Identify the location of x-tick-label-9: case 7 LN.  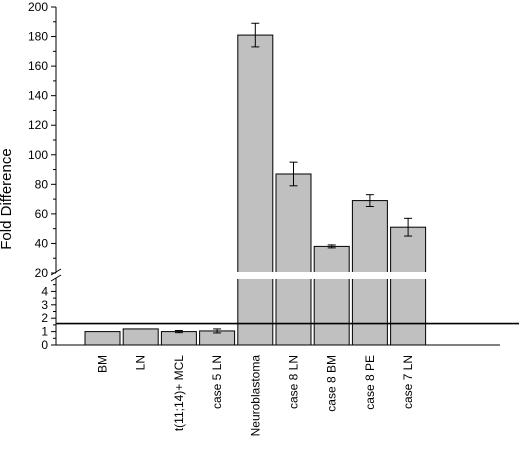
(408, 382).